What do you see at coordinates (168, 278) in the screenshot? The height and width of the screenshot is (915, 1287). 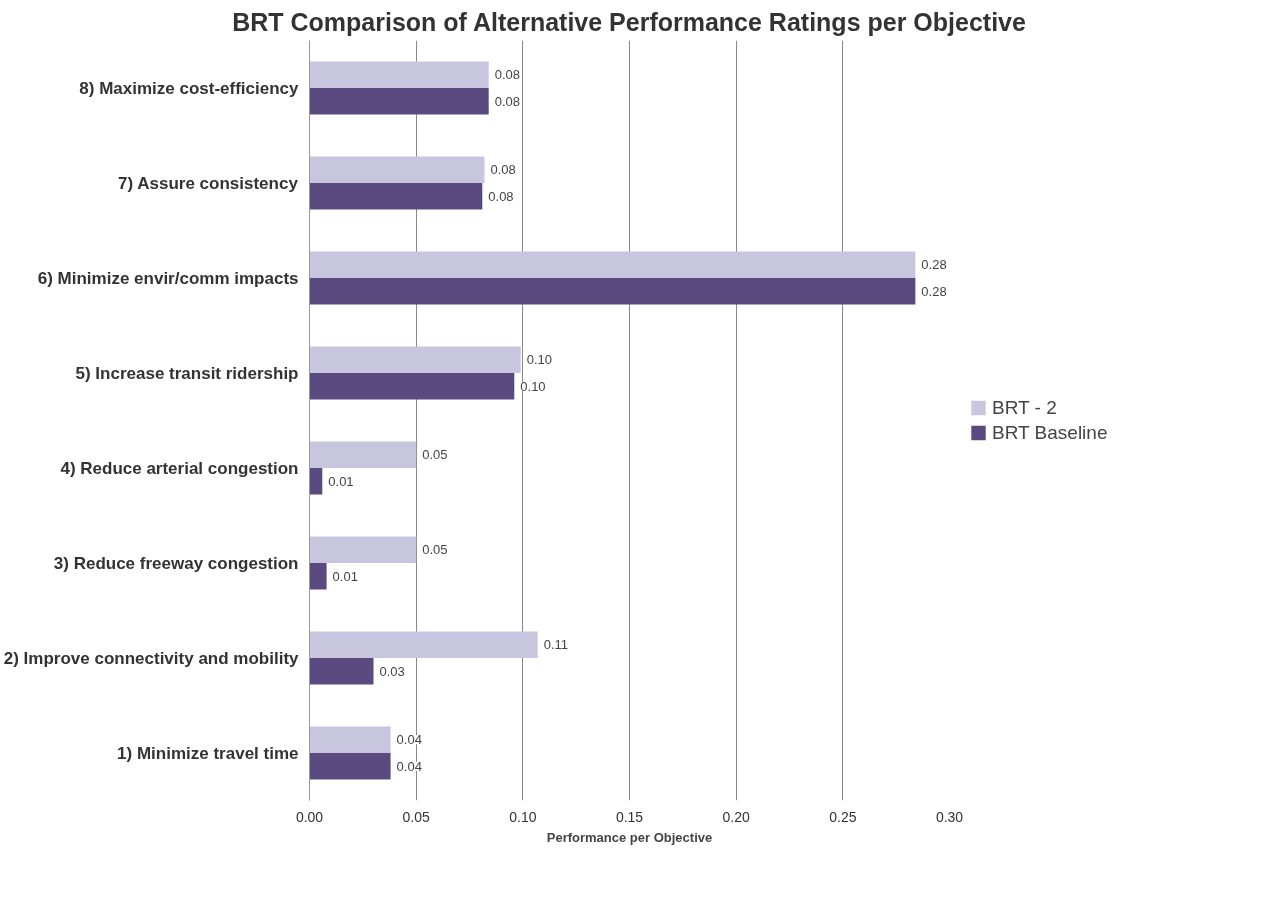 I see `y-tick-label: 6) Minimize envir/comm impacts` at bounding box center [168, 278].